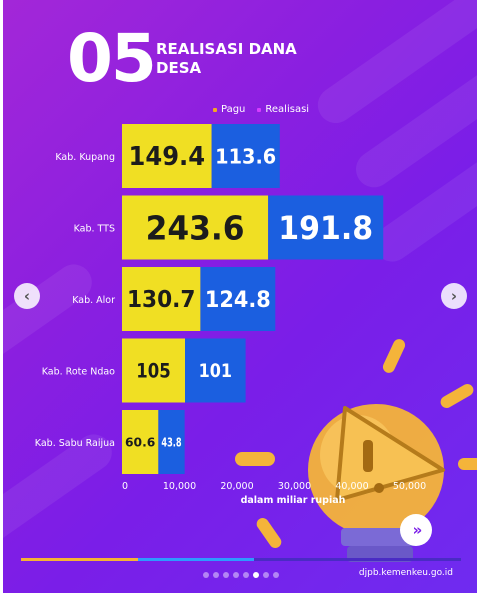 This screenshot has height=593, width=479. I want to click on x-tick-label: 40,000, so click(351, 486).